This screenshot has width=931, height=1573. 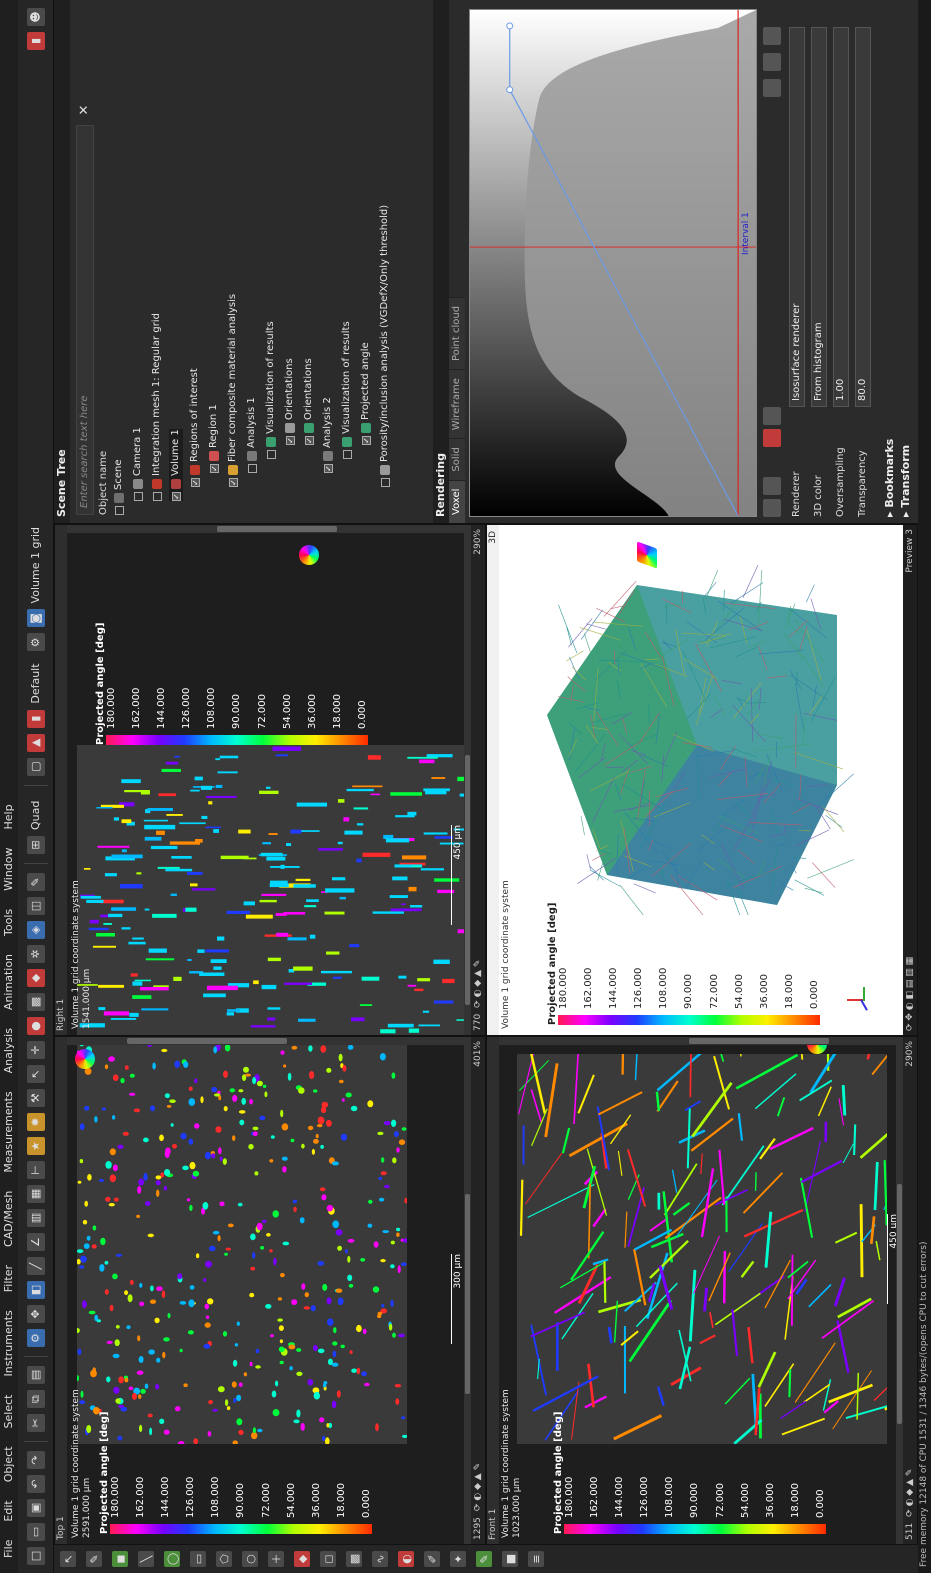 I want to click on histogram-editor: Interval 1, so click(x=613, y=263).